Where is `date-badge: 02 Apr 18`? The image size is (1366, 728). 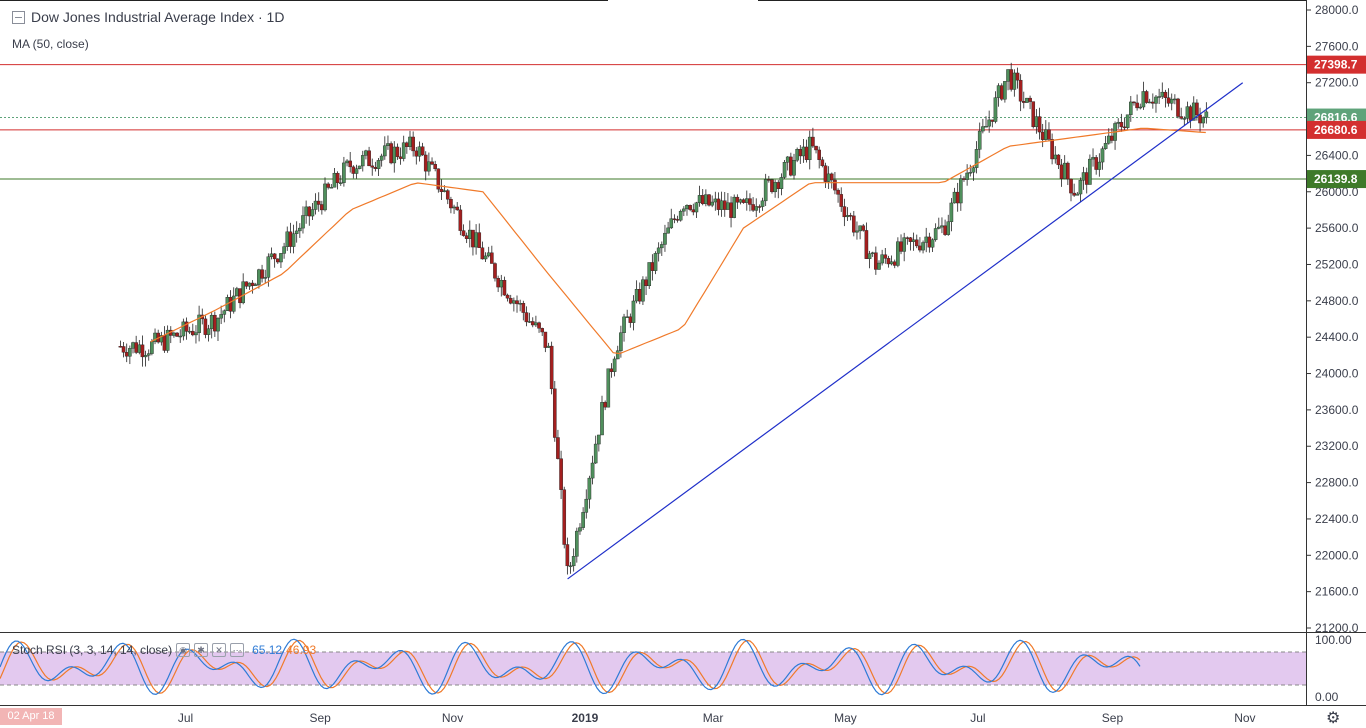
date-badge: 02 Apr 18 is located at coordinates (31, 716).